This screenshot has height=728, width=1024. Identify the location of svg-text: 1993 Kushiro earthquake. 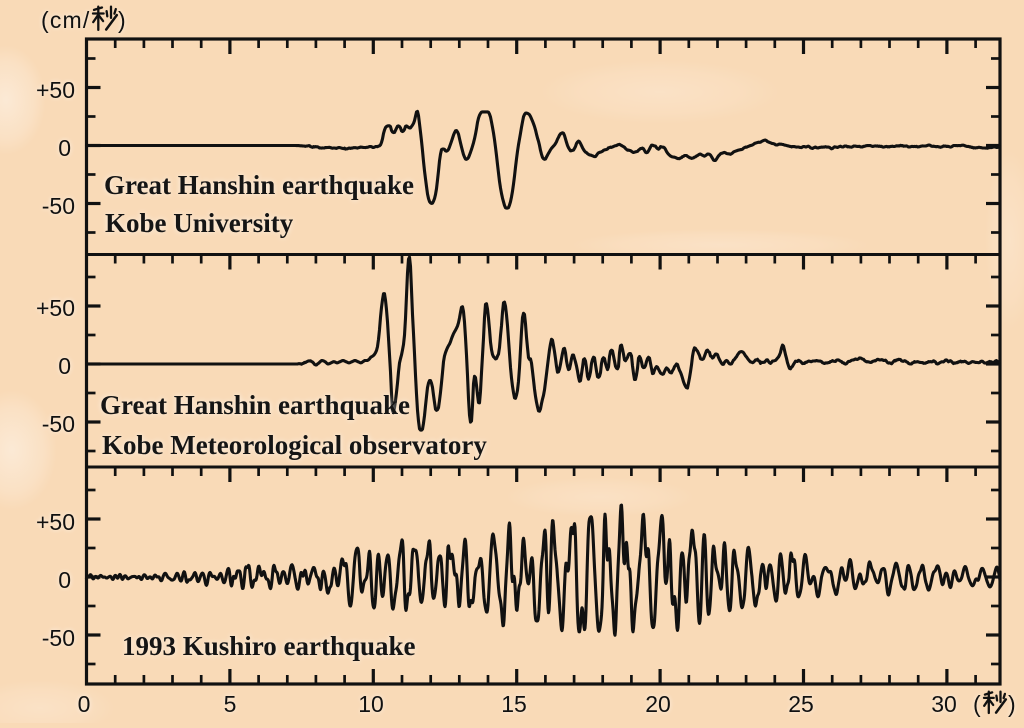
(269, 646).